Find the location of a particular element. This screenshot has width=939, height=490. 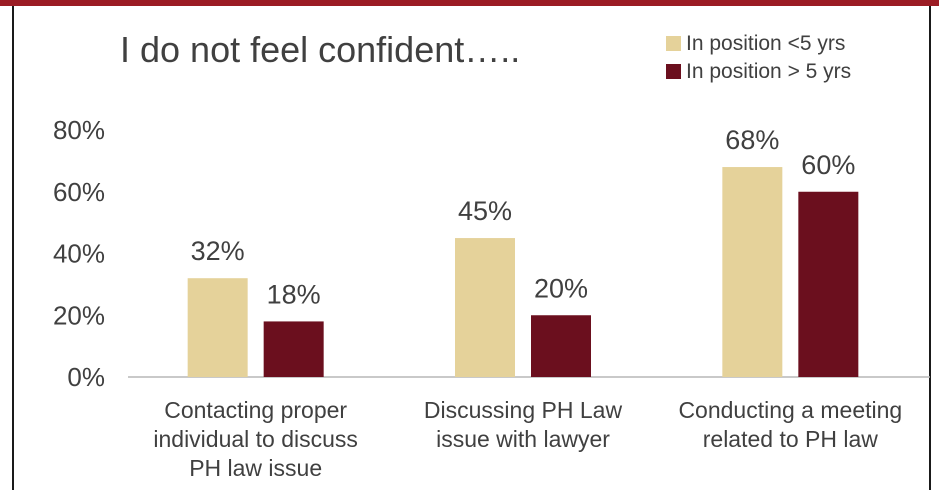

y-tick-label: 80% is located at coordinates (79, 130).